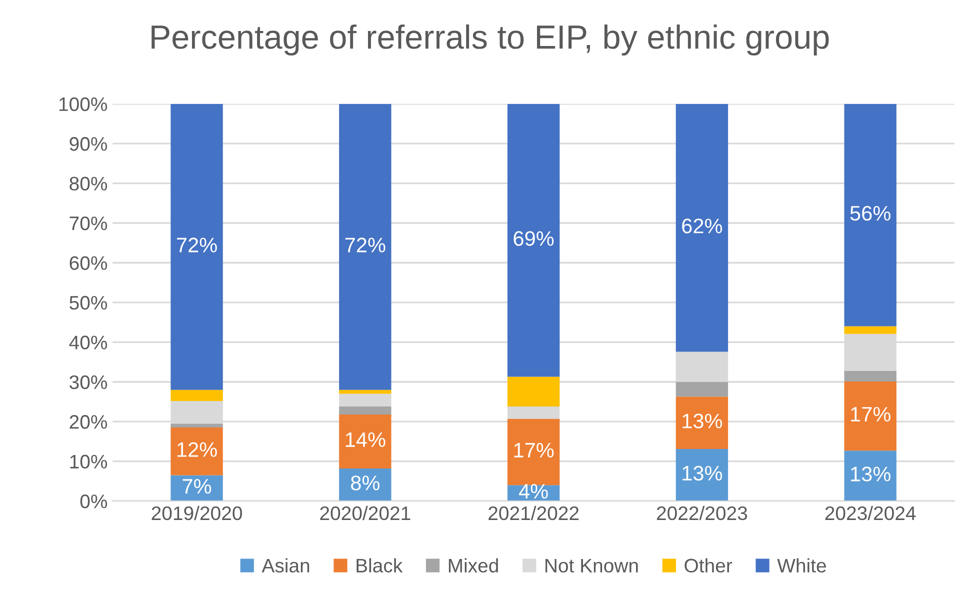 The image size is (979, 611). I want to click on y-tick-label: 40%, so click(88, 343).